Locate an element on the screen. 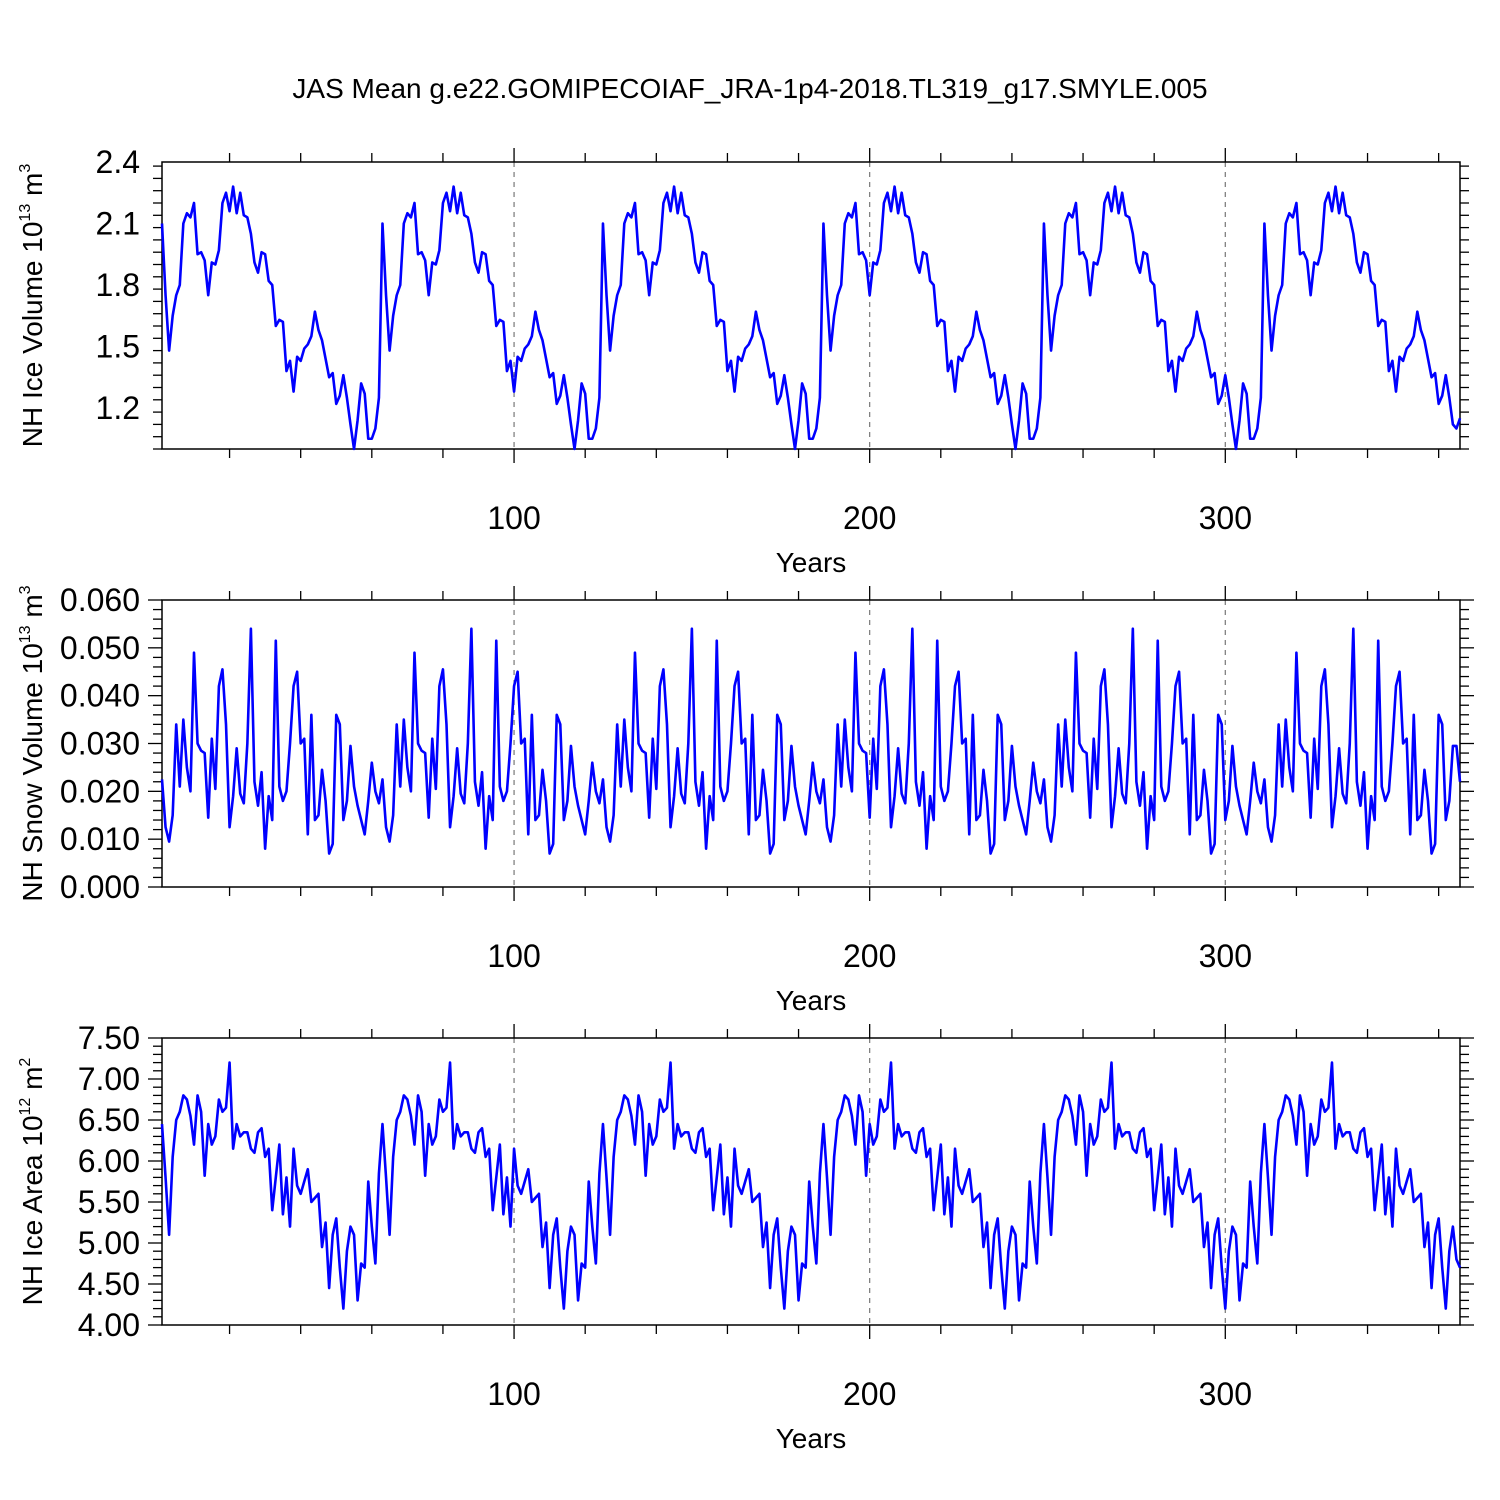 The image size is (1500, 1500). y-tick-label: 5.00 is located at coordinates (109, 1243).